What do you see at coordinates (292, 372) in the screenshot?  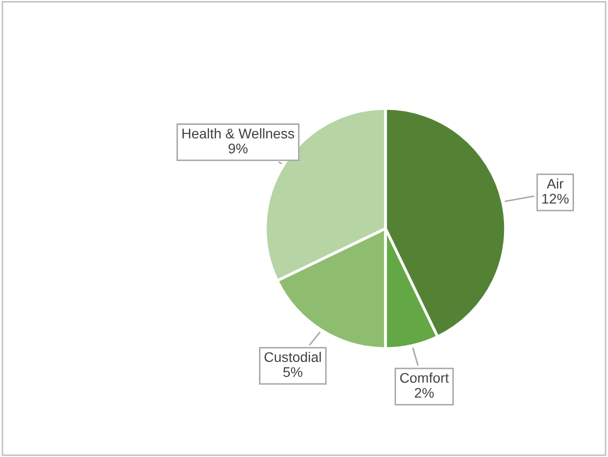 I see `data-label: 5%` at bounding box center [292, 372].